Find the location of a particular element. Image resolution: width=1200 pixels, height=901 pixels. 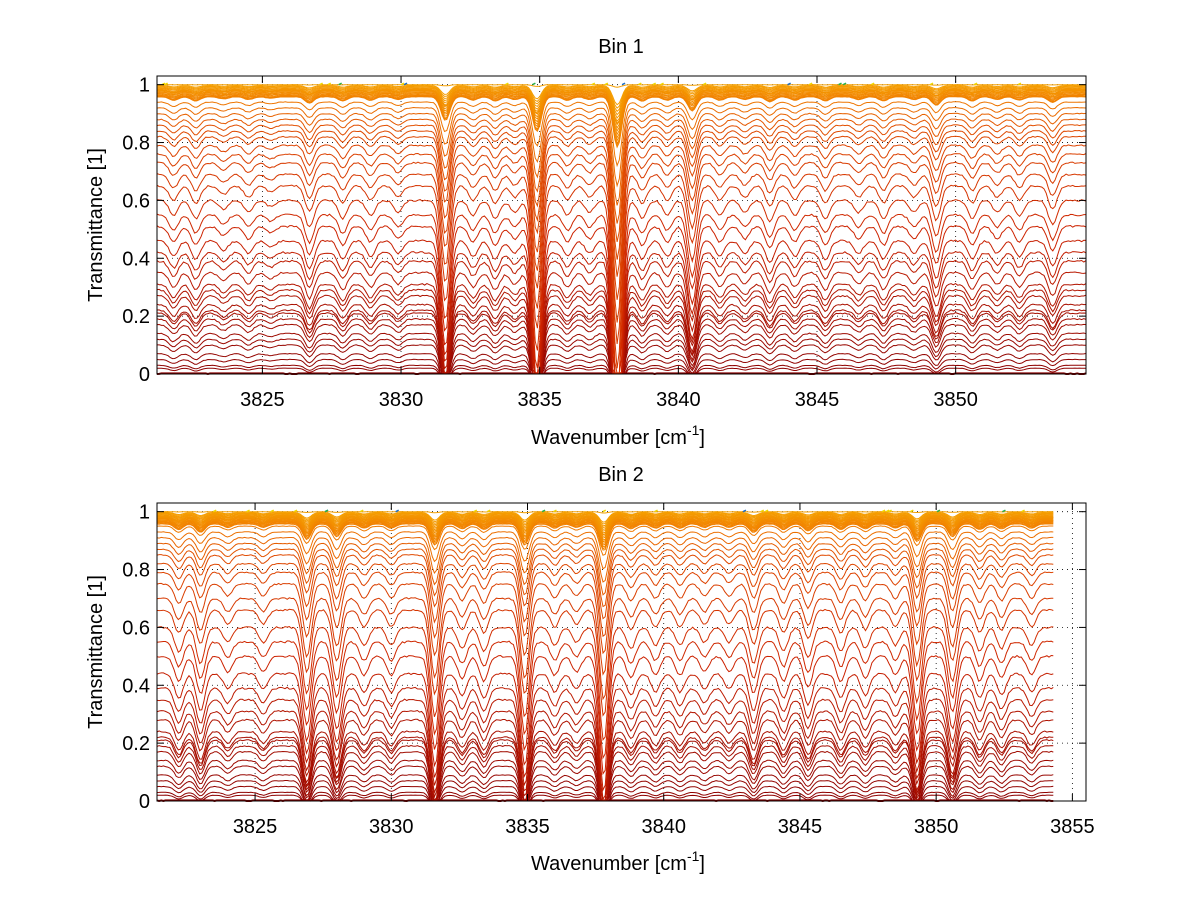

x-axis-label-close-bin-2: ] is located at coordinates (702, 864).